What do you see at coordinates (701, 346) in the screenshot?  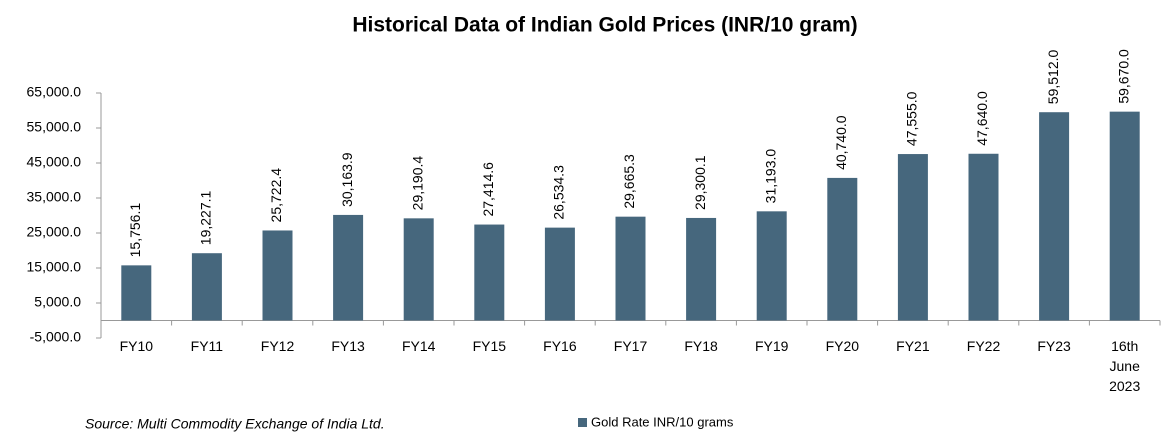 I see `x-tick-label: FY18` at bounding box center [701, 346].